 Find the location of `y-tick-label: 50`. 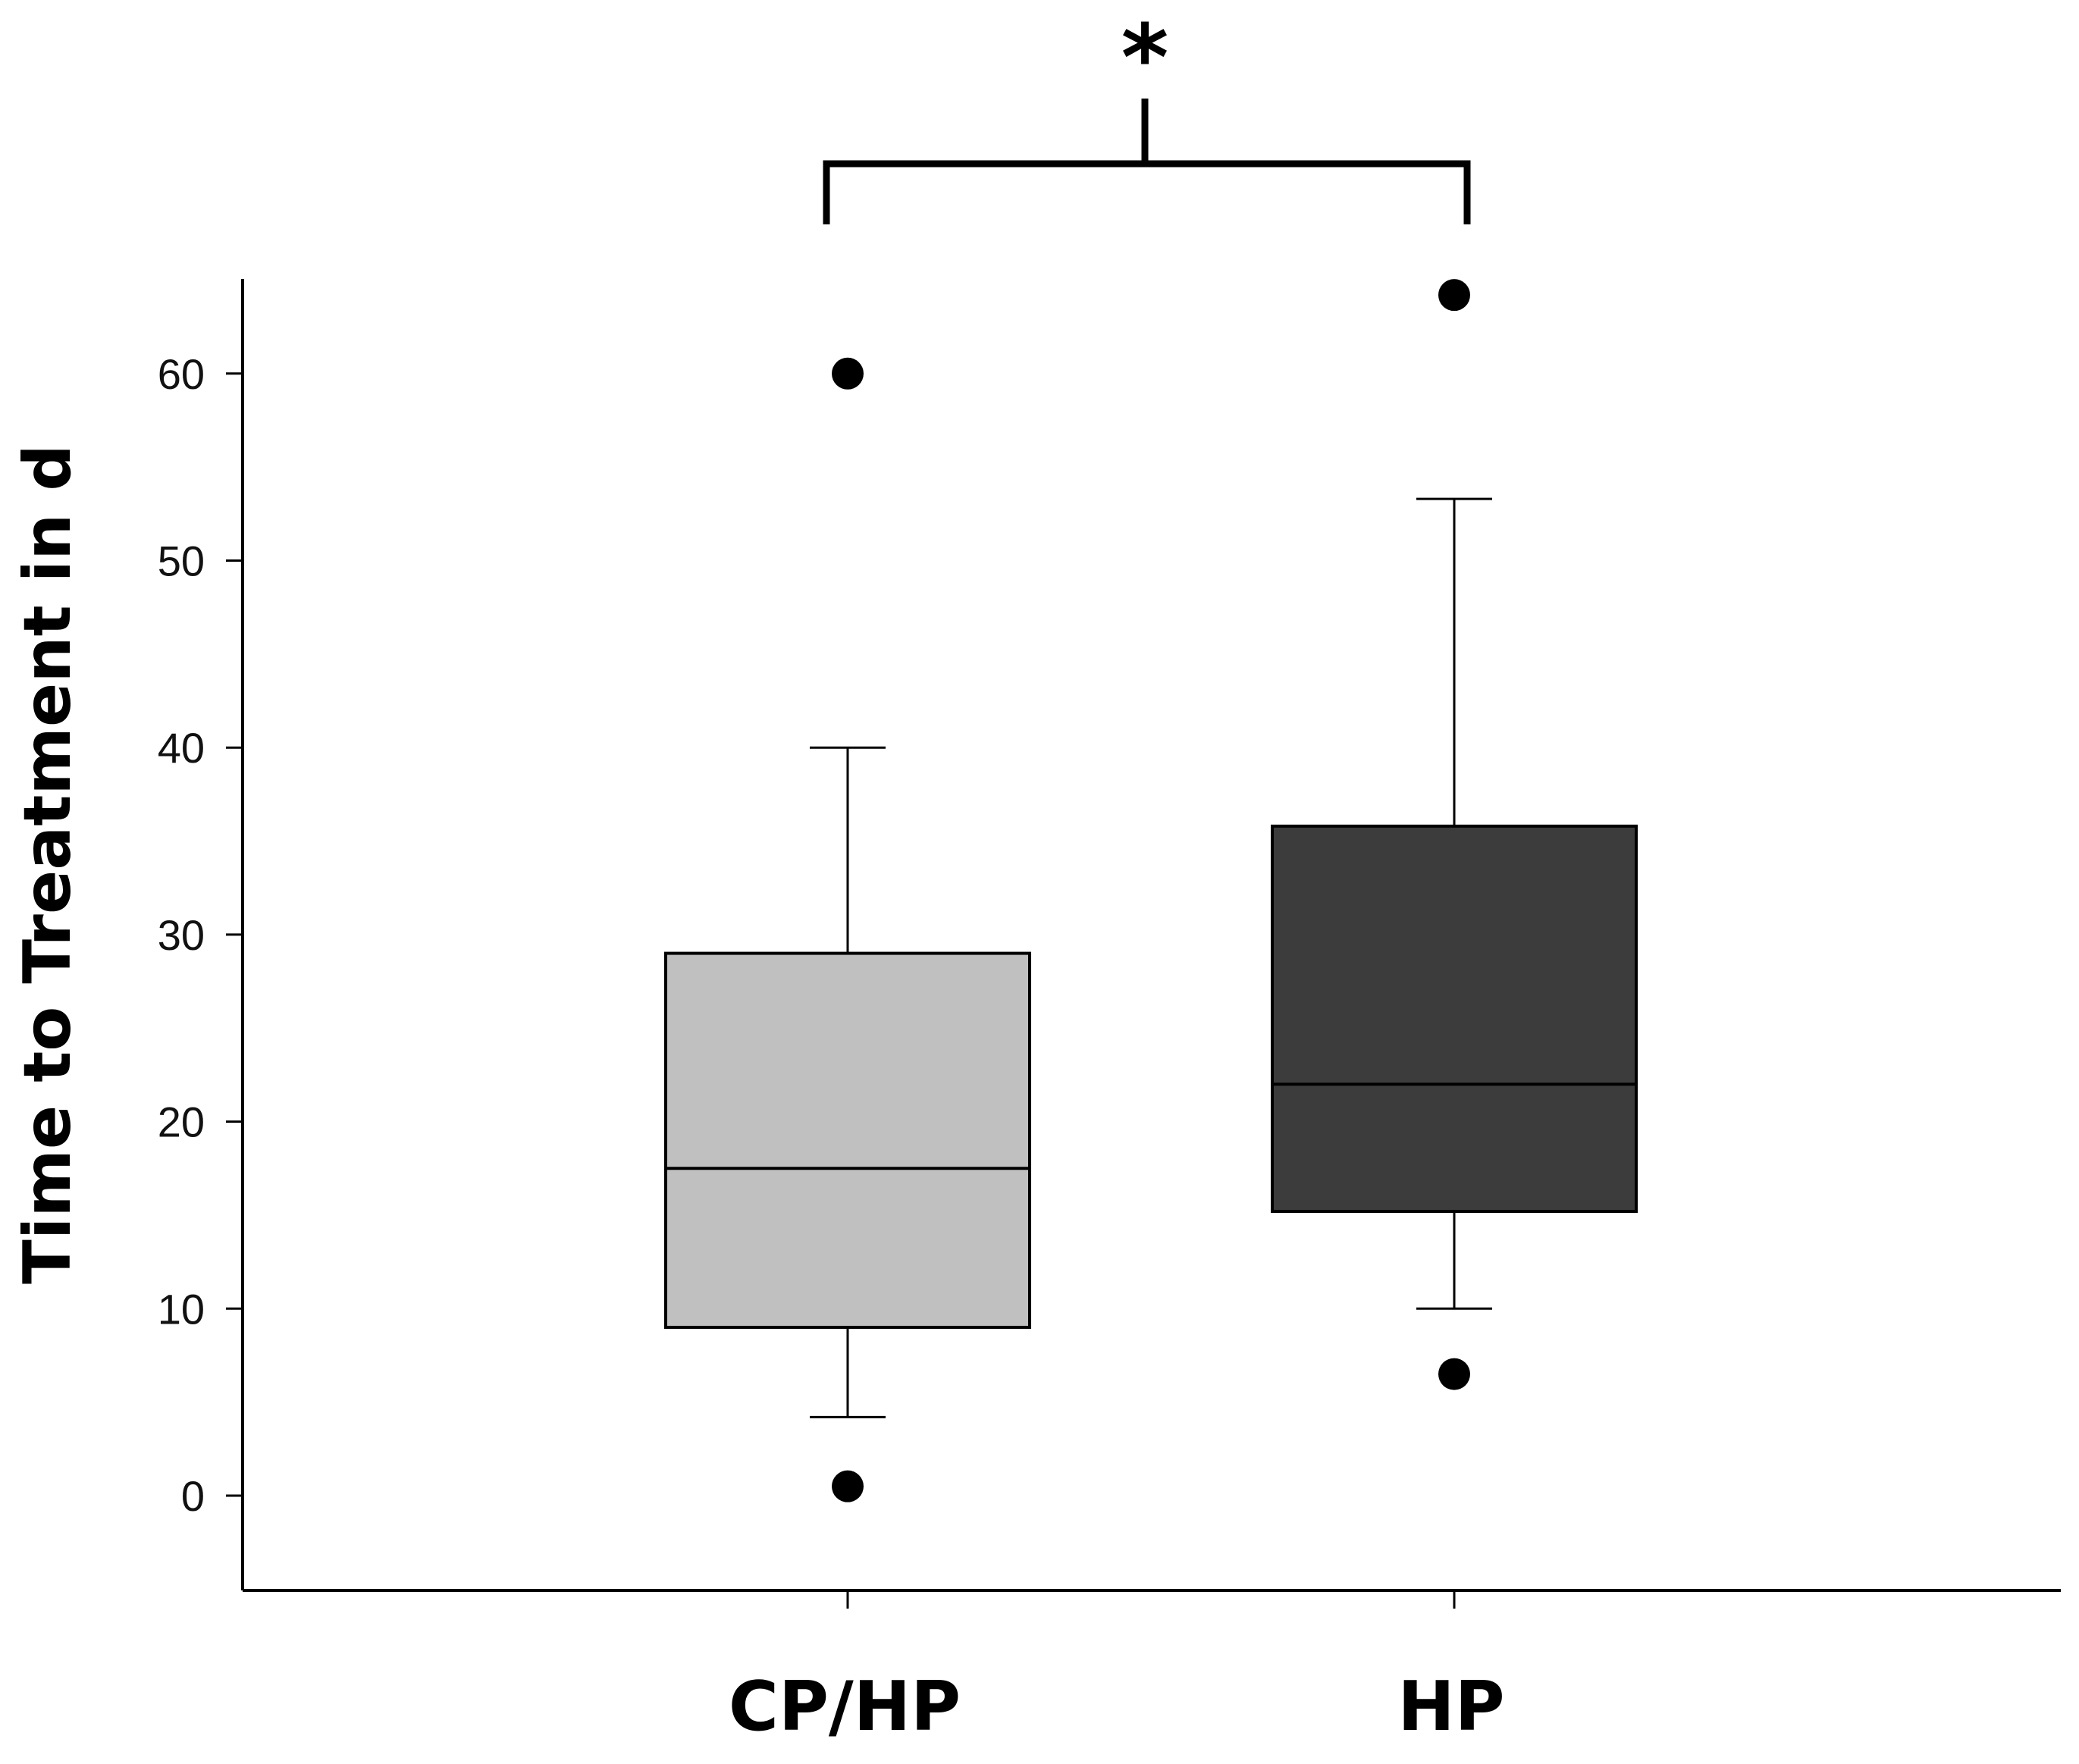

y-tick-label: 50 is located at coordinates (181, 561).